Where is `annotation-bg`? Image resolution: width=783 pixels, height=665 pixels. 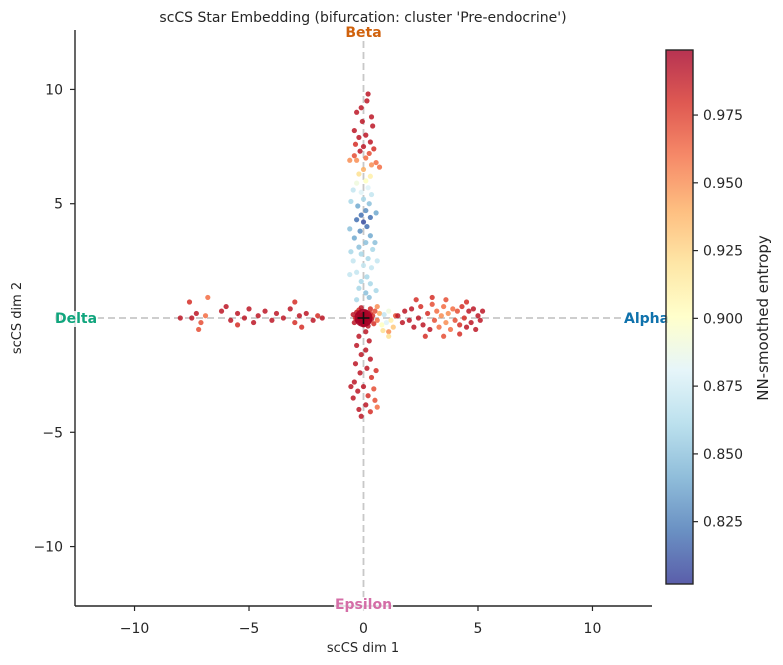 annotation-bg is located at coordinates (76, 319).